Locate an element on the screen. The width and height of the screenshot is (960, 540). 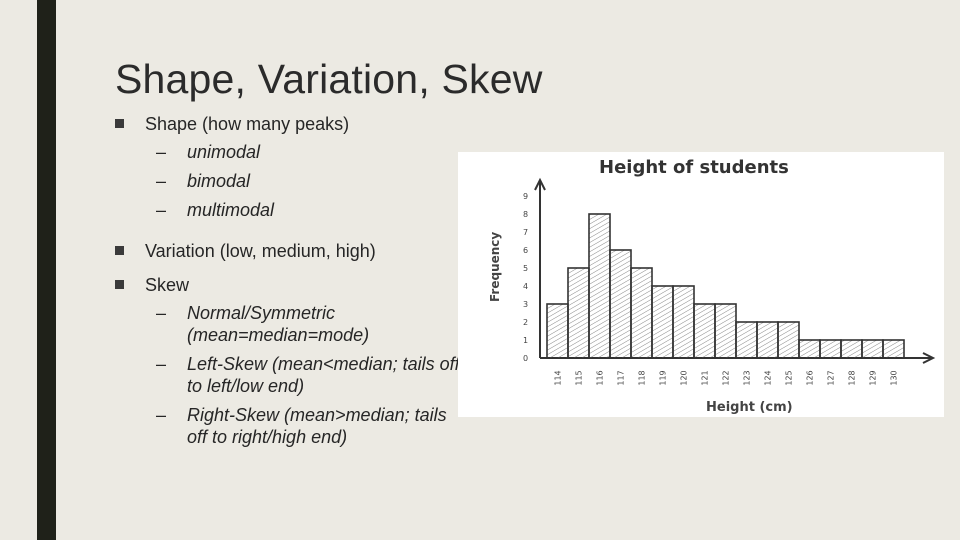
bullet-skew: Skew is located at coordinates (287, 285).